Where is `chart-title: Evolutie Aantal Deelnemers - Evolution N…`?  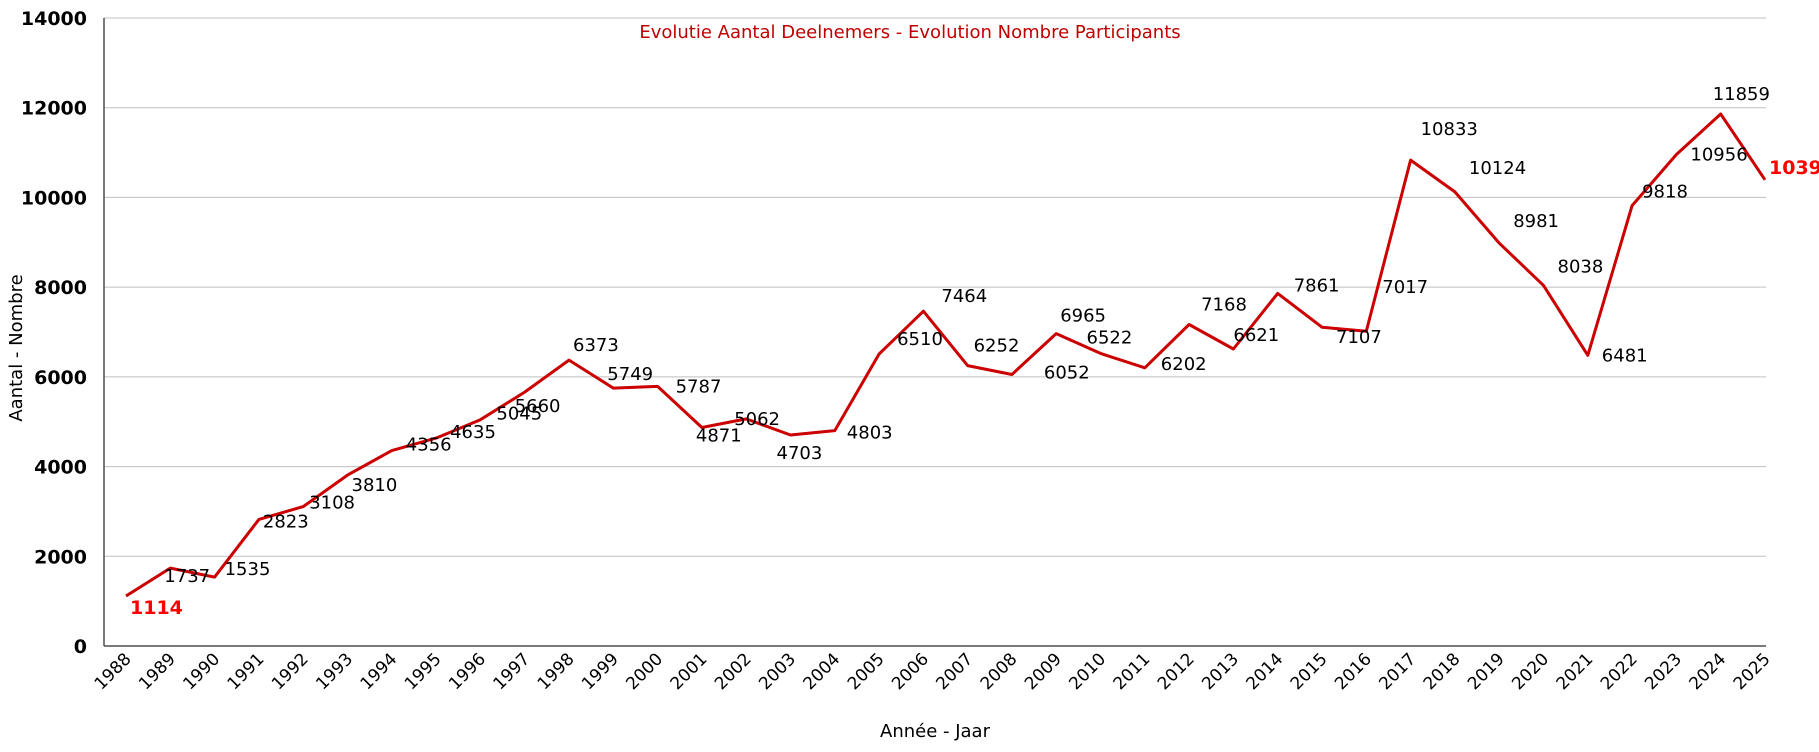
chart-title: Evolutie Aantal Deelnemers - Evolution N… is located at coordinates (909, 32).